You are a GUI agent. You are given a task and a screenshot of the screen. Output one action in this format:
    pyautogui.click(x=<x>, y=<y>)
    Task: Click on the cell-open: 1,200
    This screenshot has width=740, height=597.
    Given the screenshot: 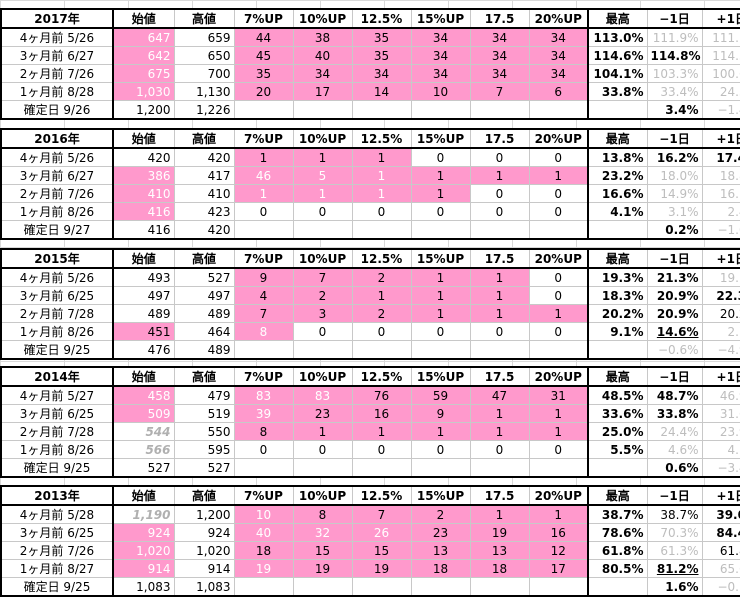 What is the action you would take?
    pyautogui.click(x=143, y=110)
    